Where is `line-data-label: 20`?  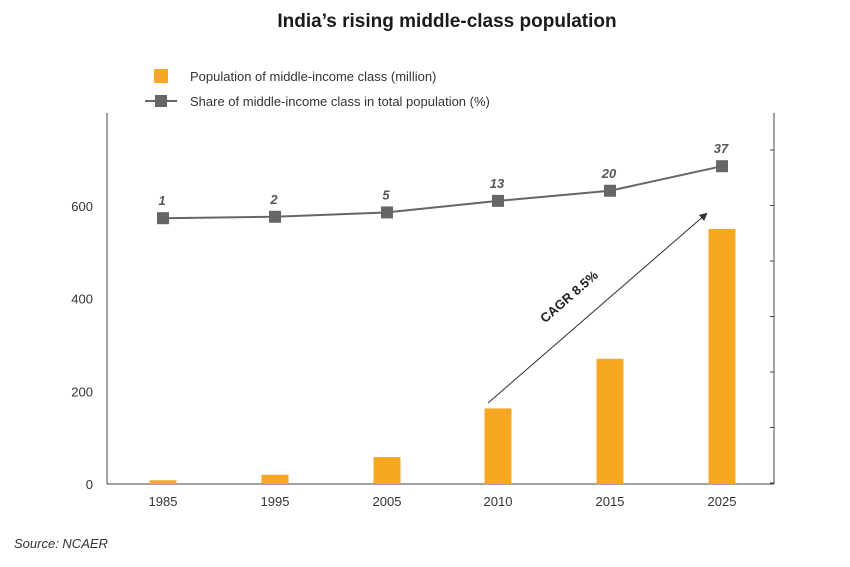 line-data-label: 20 is located at coordinates (609, 173).